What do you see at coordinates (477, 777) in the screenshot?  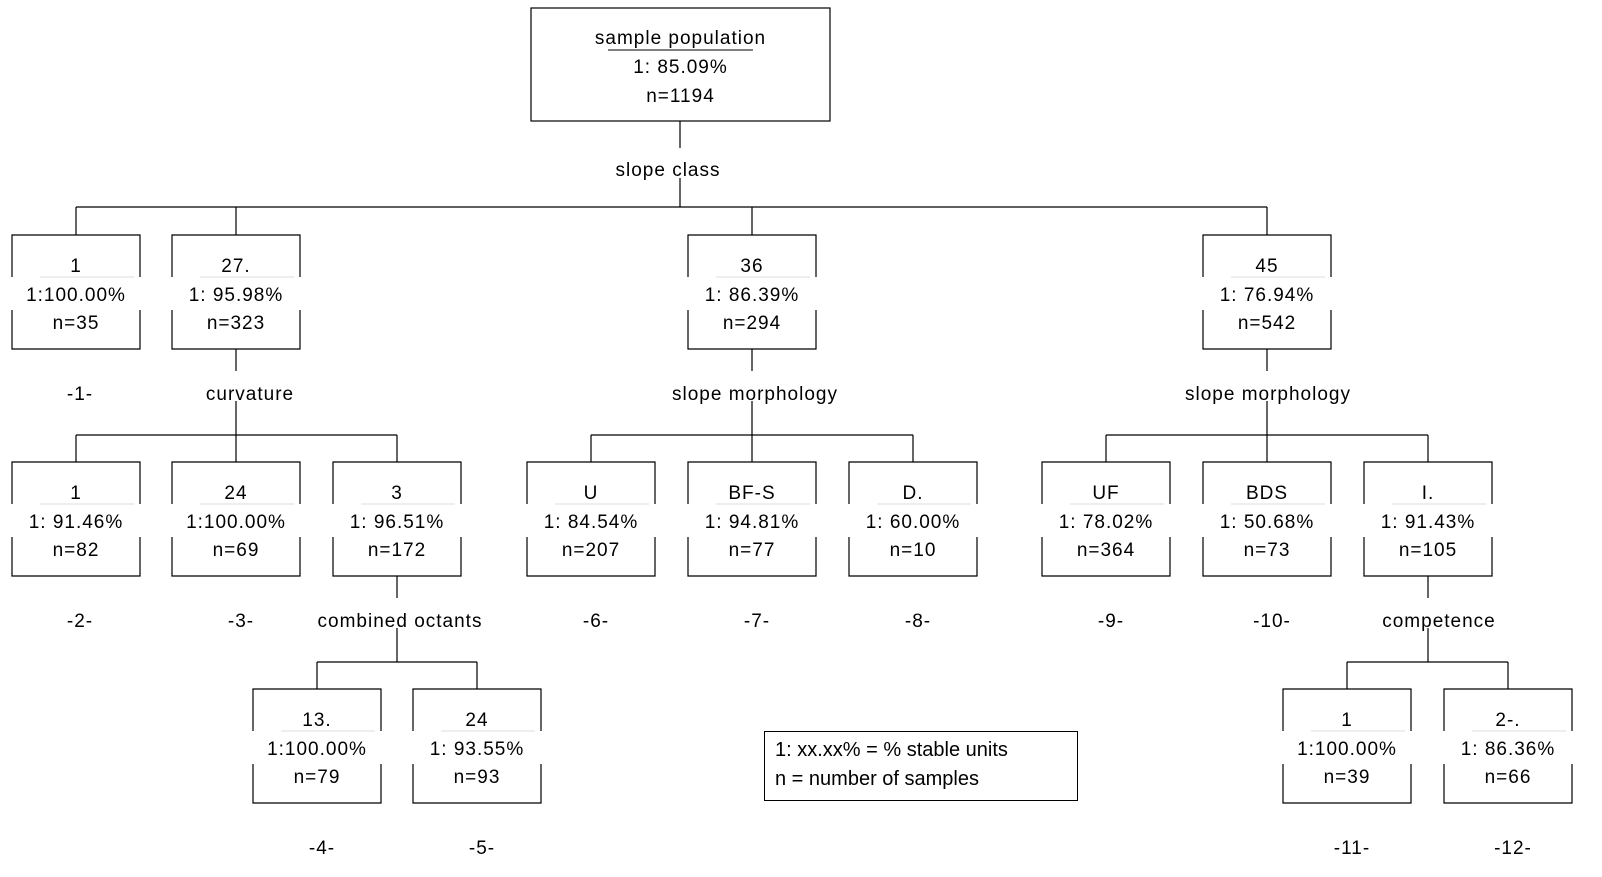 I see `node-count: n=93` at bounding box center [477, 777].